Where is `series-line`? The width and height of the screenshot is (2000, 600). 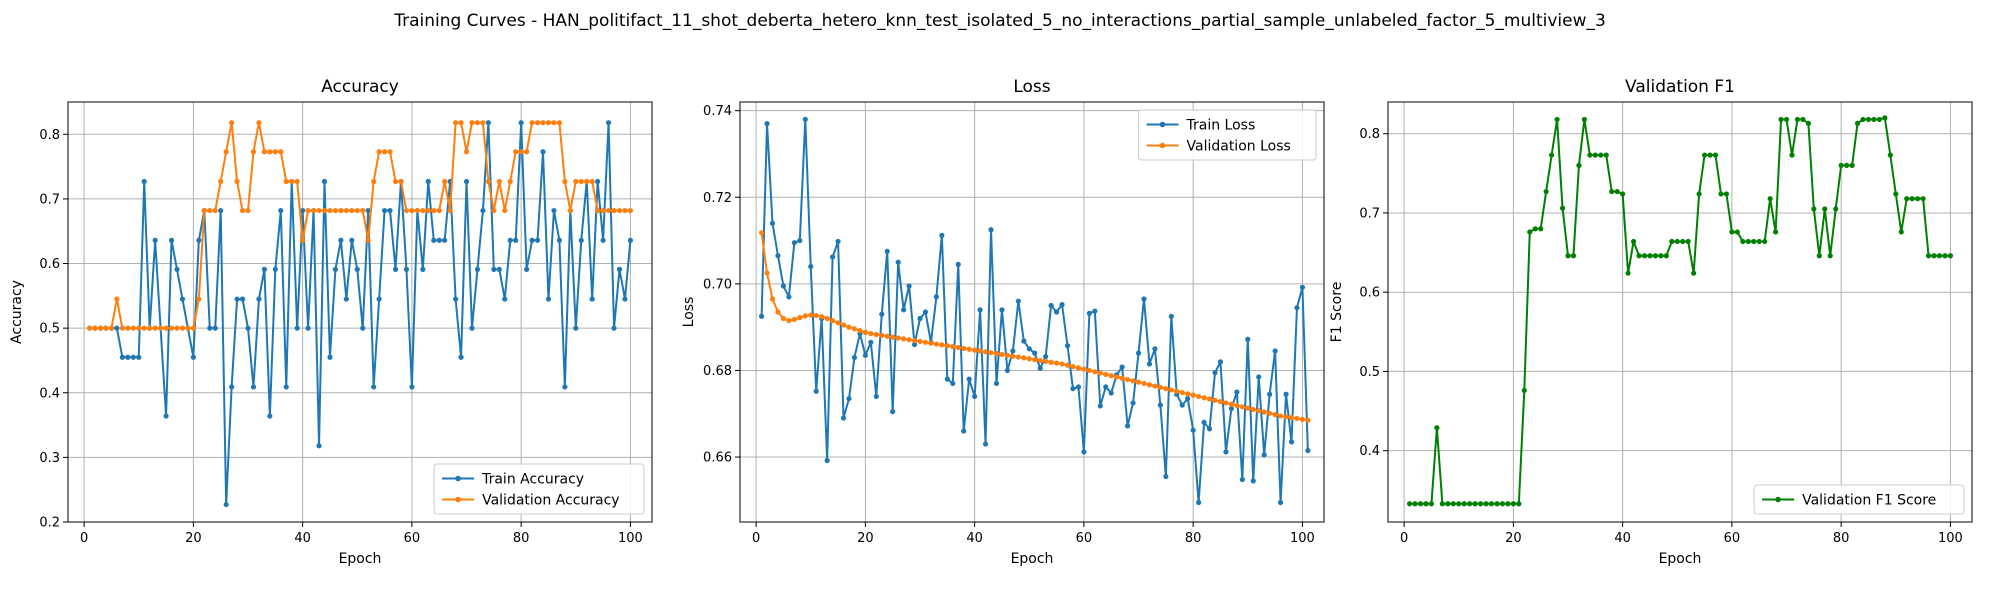 series-line is located at coordinates (360, 225).